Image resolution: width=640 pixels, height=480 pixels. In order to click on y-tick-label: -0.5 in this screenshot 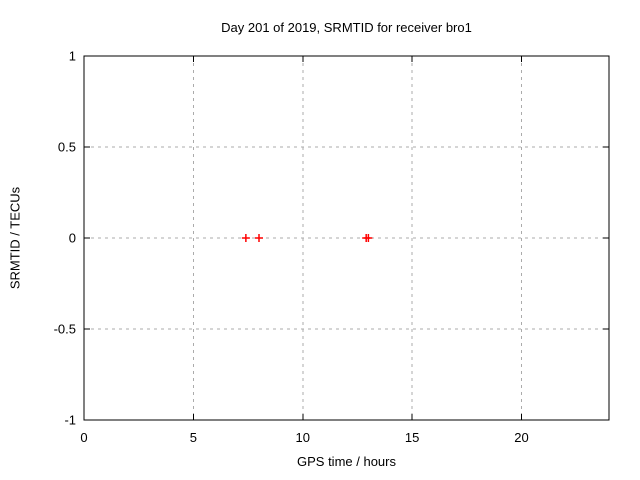, I will do `click(65, 329)`.